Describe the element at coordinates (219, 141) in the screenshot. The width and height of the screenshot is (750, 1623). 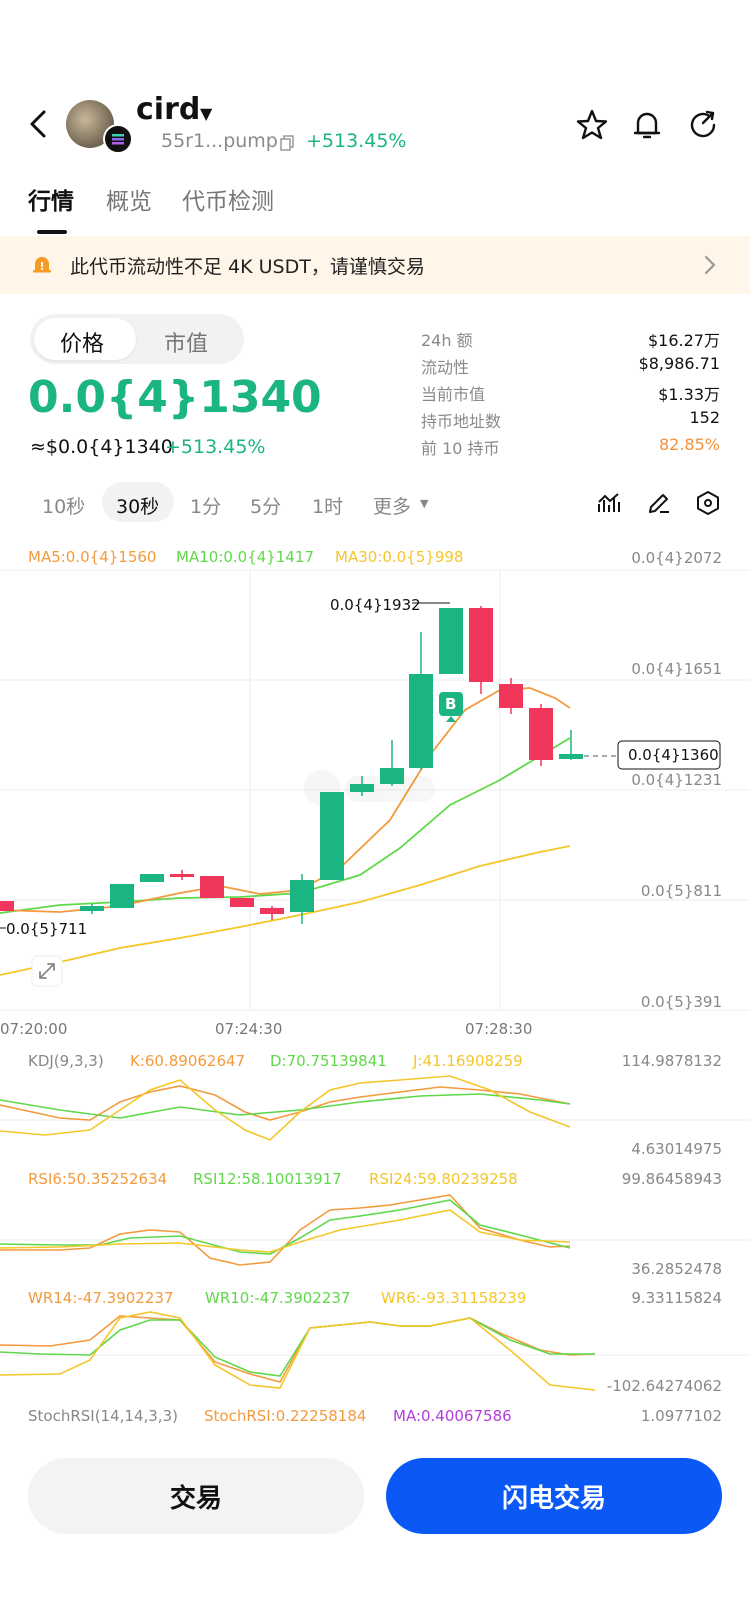
I see `token-address: 55r1...pump` at that location.